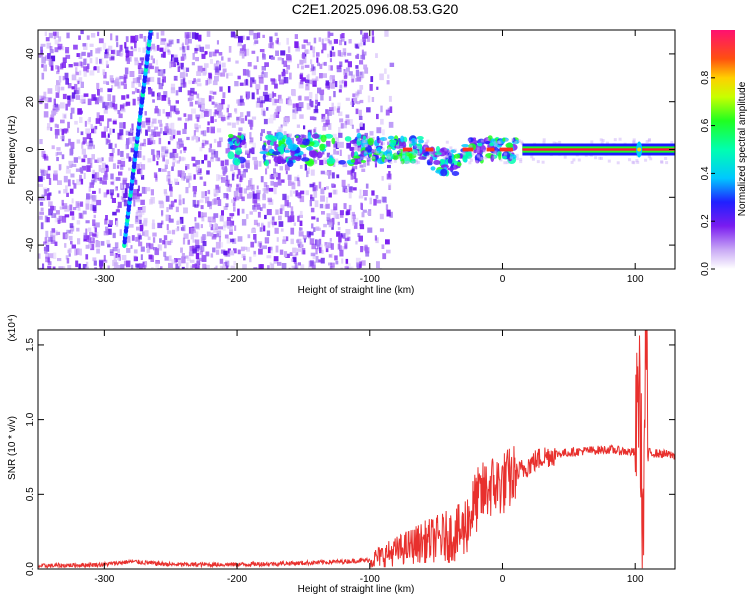 This screenshot has height=600, width=750. What do you see at coordinates (742, 148) in the screenshot?
I see `colorbar-label: Normalized spectral amplitude` at bounding box center [742, 148].